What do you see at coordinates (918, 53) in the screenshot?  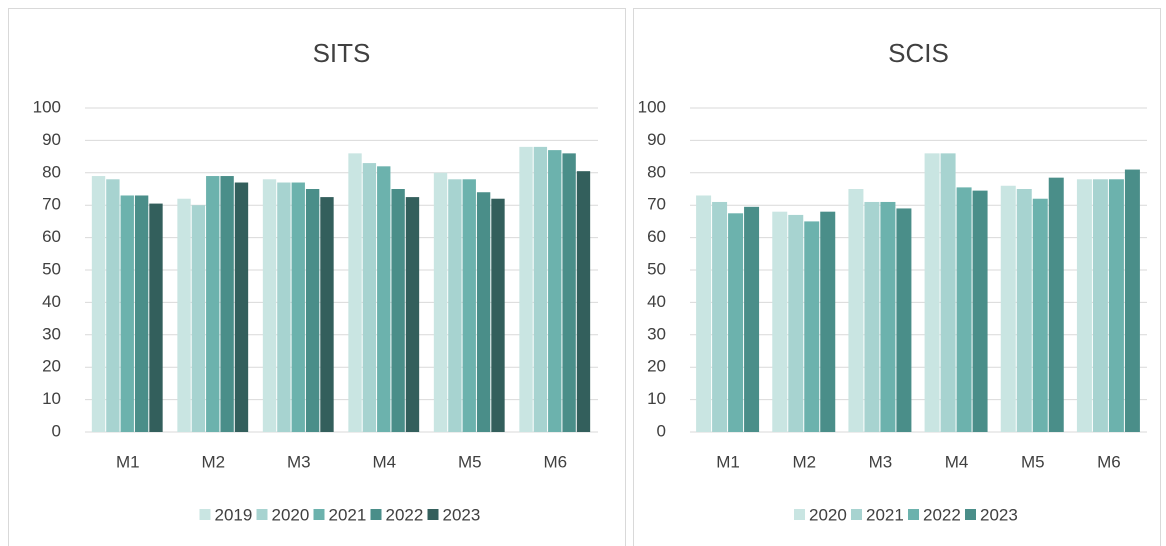 I see `chart-title: SCIS` at bounding box center [918, 53].